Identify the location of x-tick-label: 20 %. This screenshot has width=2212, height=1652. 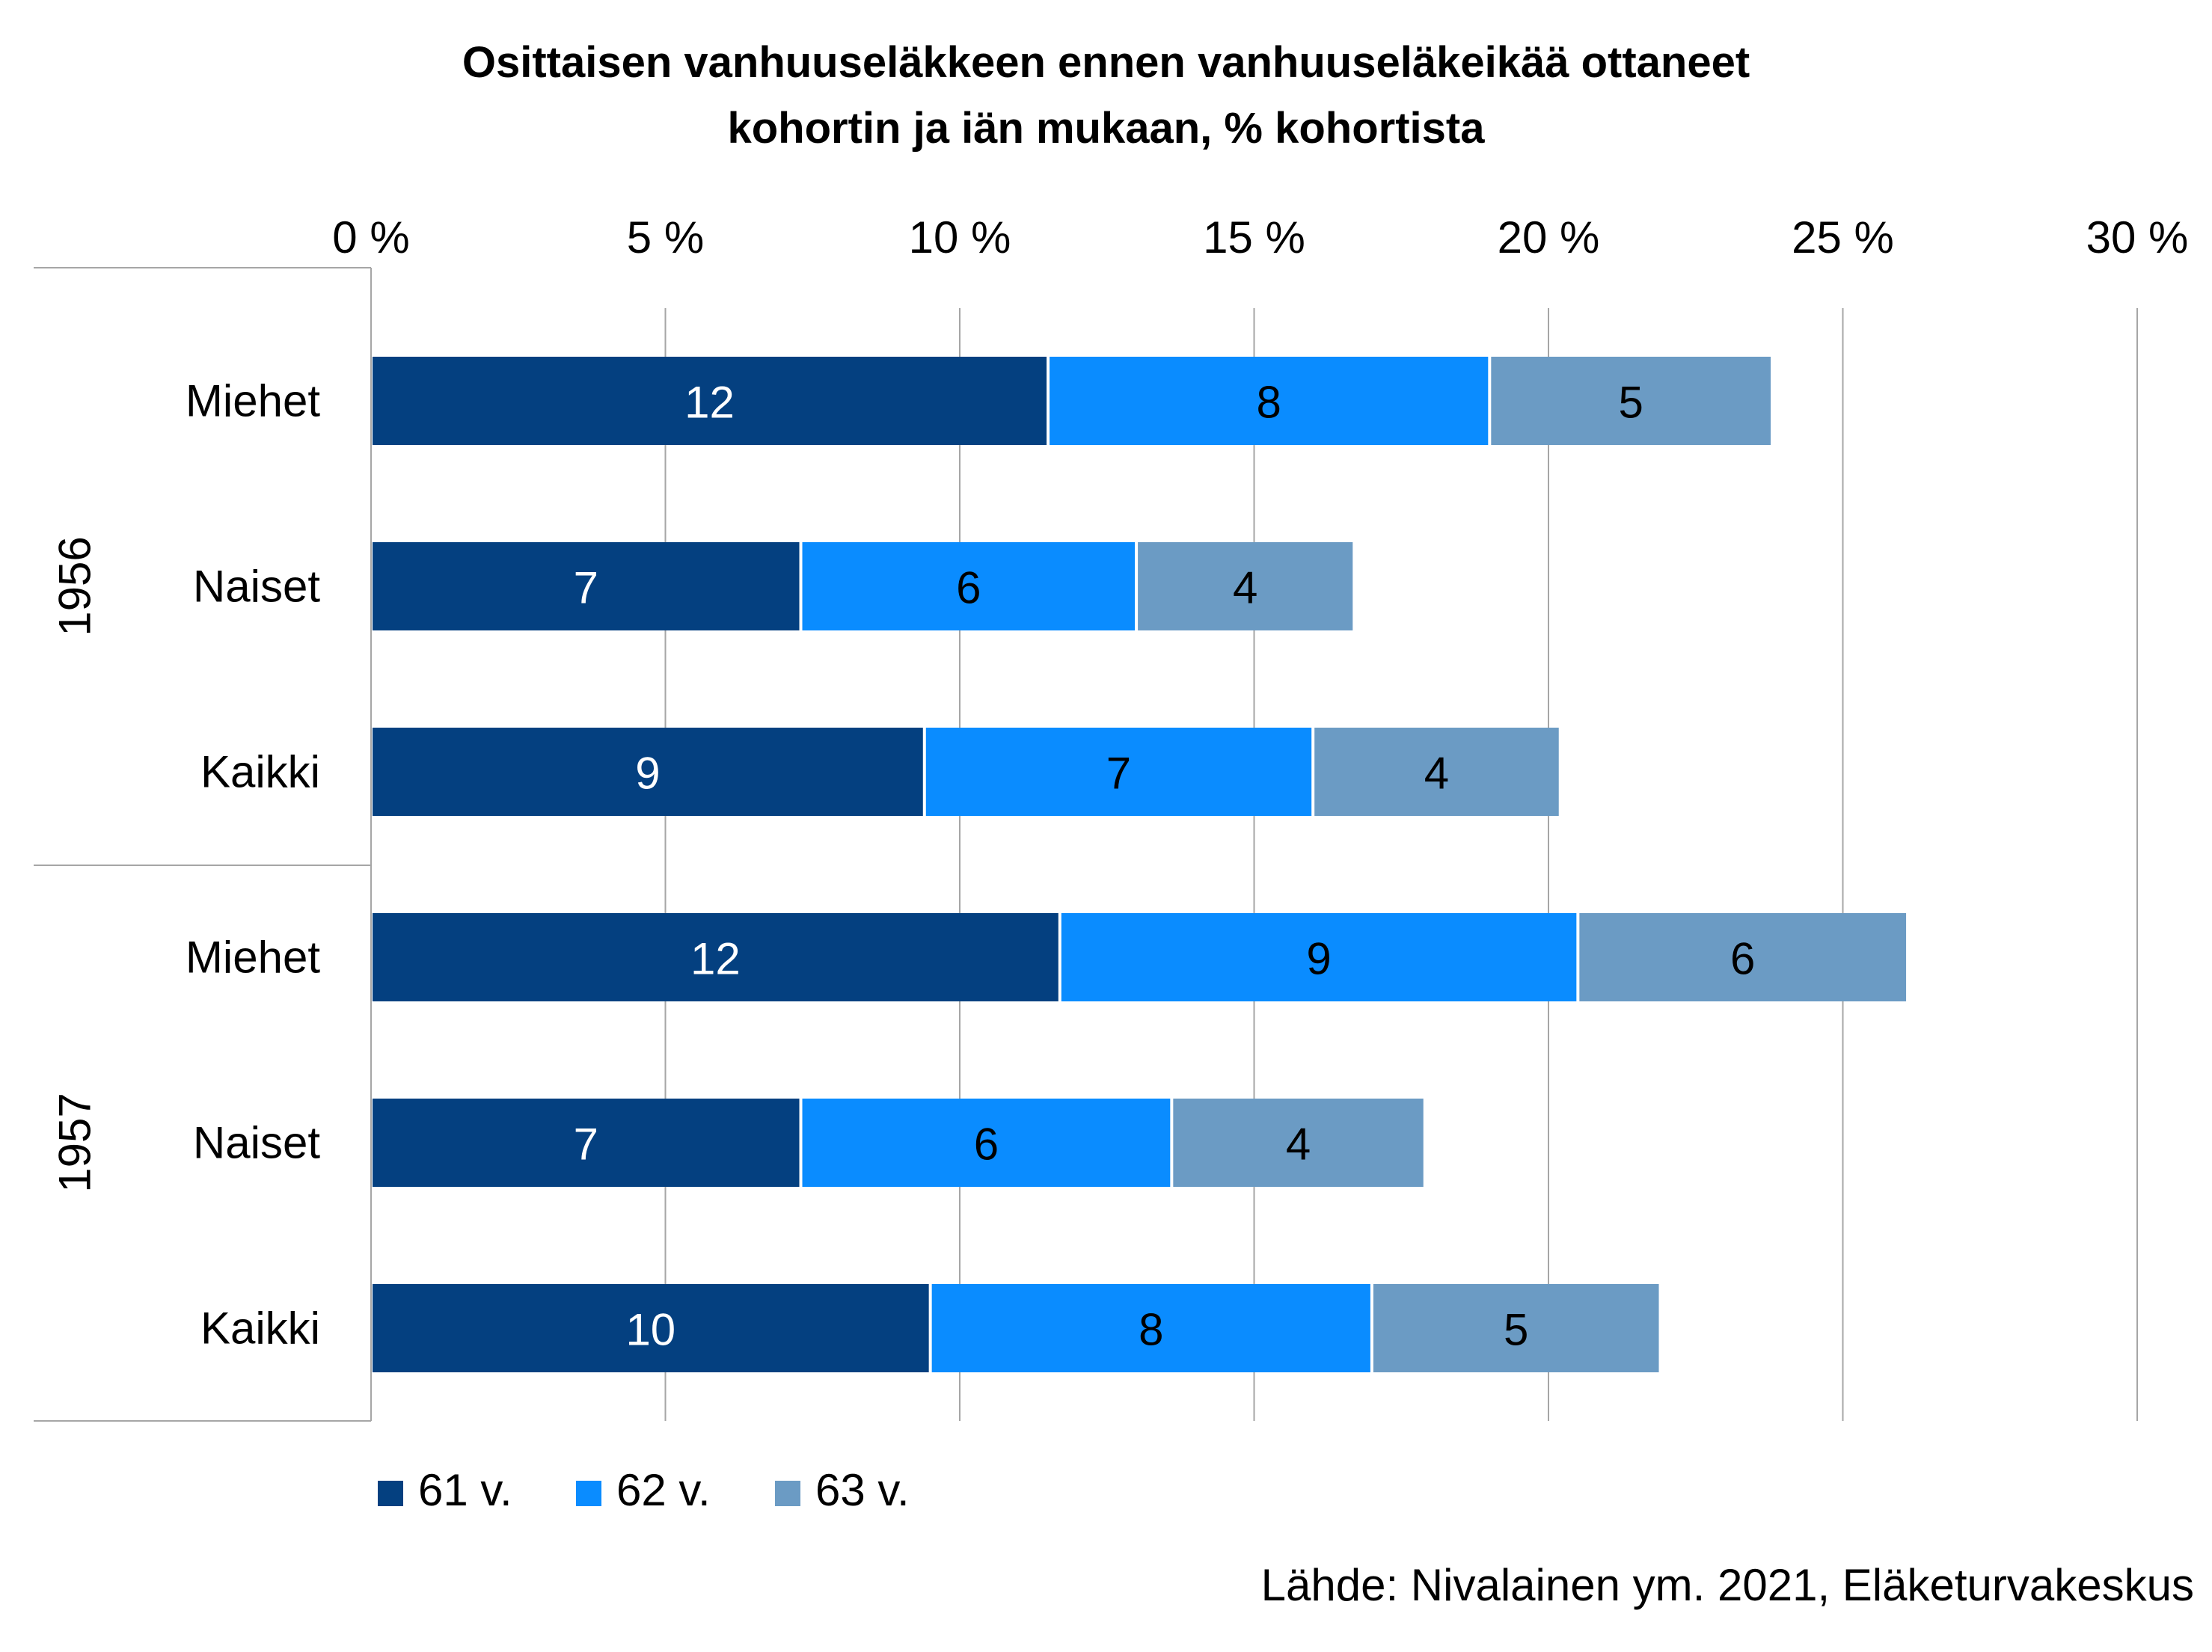
(1549, 237).